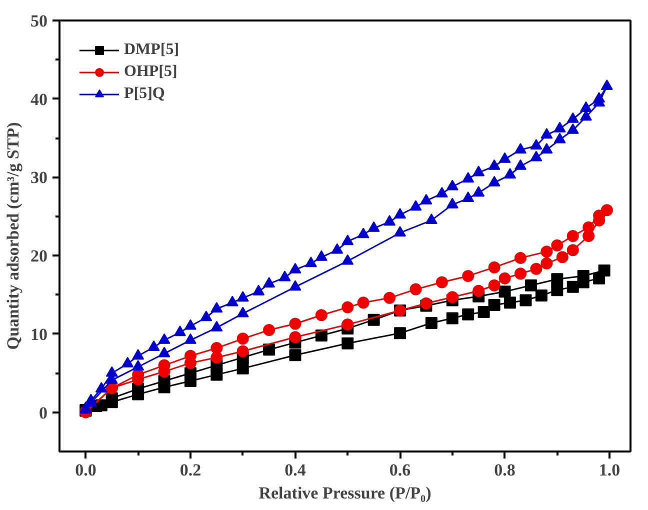 Image resolution: width=648 pixels, height=510 pixels. What do you see at coordinates (39, 334) in the screenshot?
I see `y-tick-label: 10` at bounding box center [39, 334].